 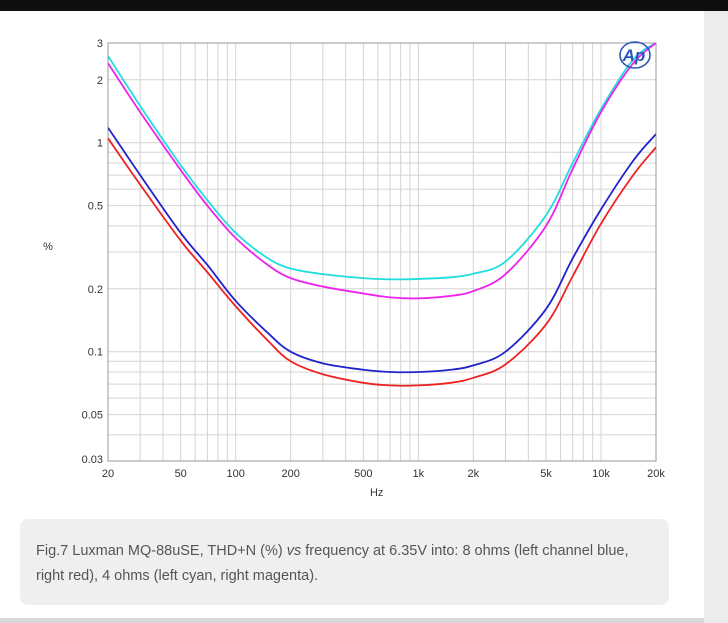 I want to click on caption-vs: vs, so click(x=294, y=551).